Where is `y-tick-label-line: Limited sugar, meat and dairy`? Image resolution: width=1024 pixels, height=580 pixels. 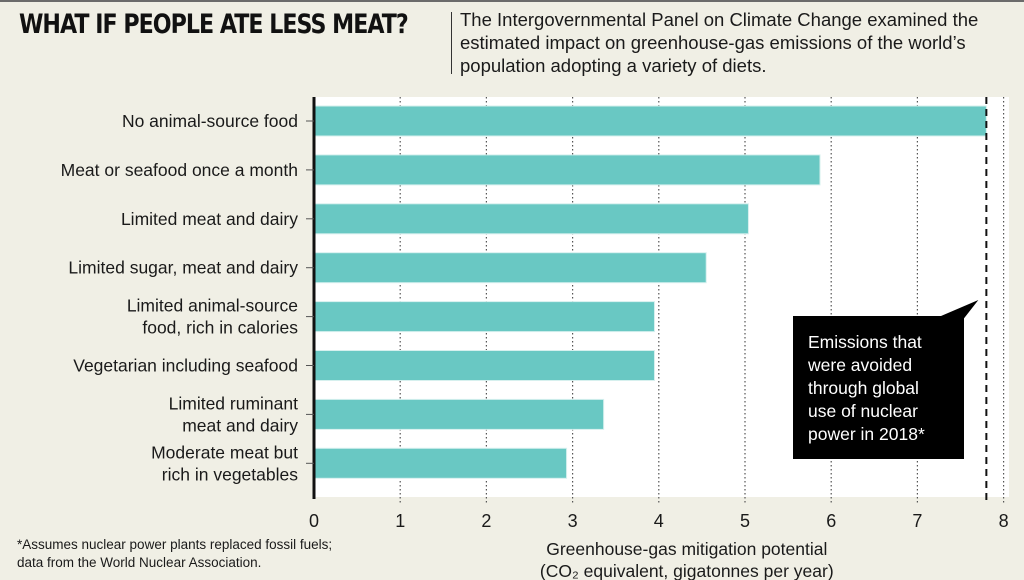 y-tick-label-line: Limited sugar, meat and dairy is located at coordinates (183, 268).